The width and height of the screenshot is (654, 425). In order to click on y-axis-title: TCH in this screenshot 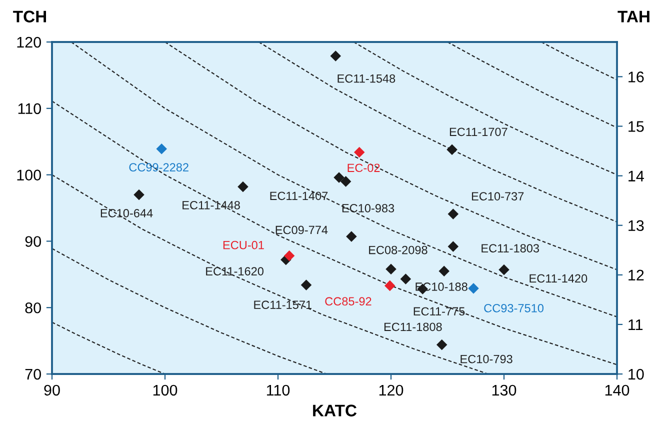, I will do `click(29, 16)`.